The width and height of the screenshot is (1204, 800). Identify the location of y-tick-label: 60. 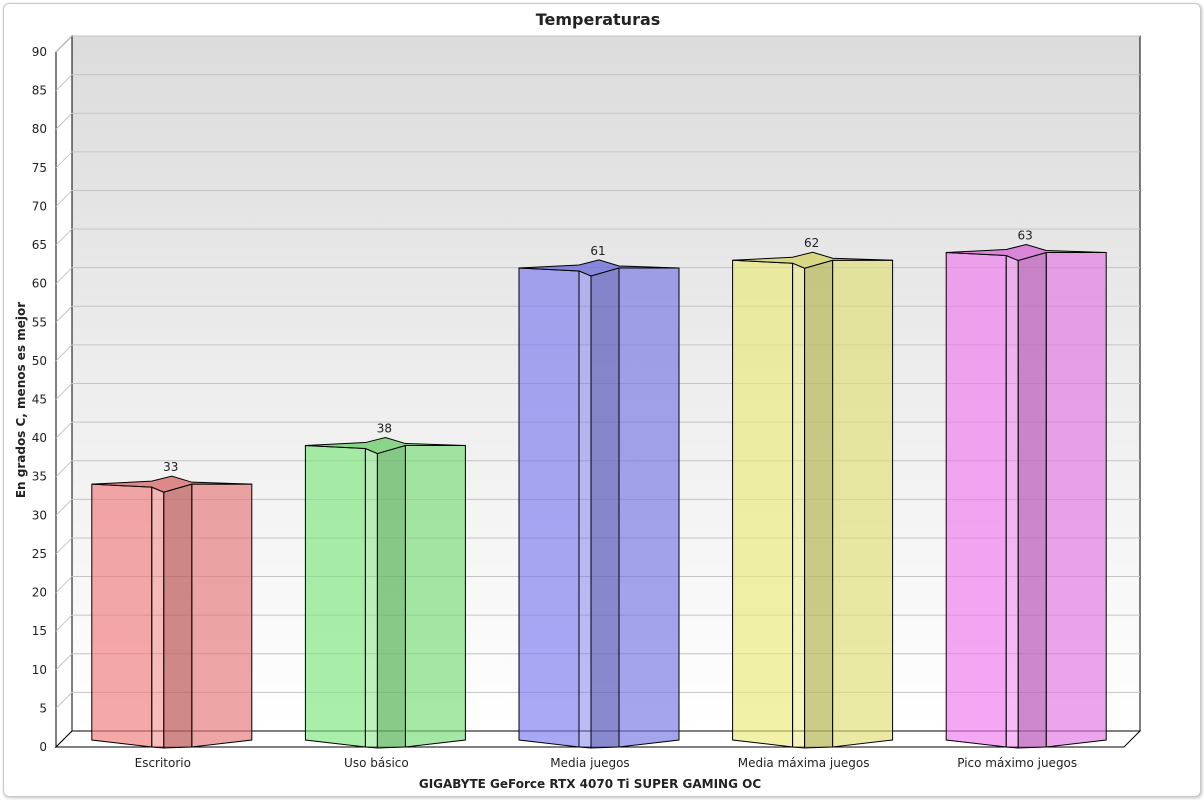
(39, 284).